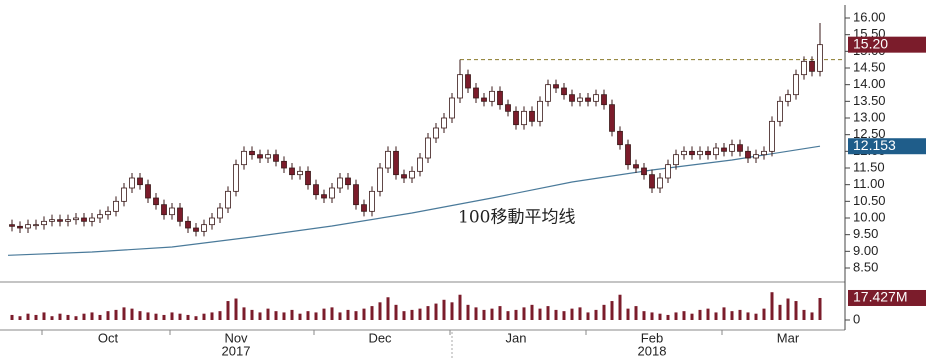 This screenshot has width=927, height=358. Describe the element at coordinates (869, 116) in the screenshot. I see `y-tick-label: 13.00` at that location.